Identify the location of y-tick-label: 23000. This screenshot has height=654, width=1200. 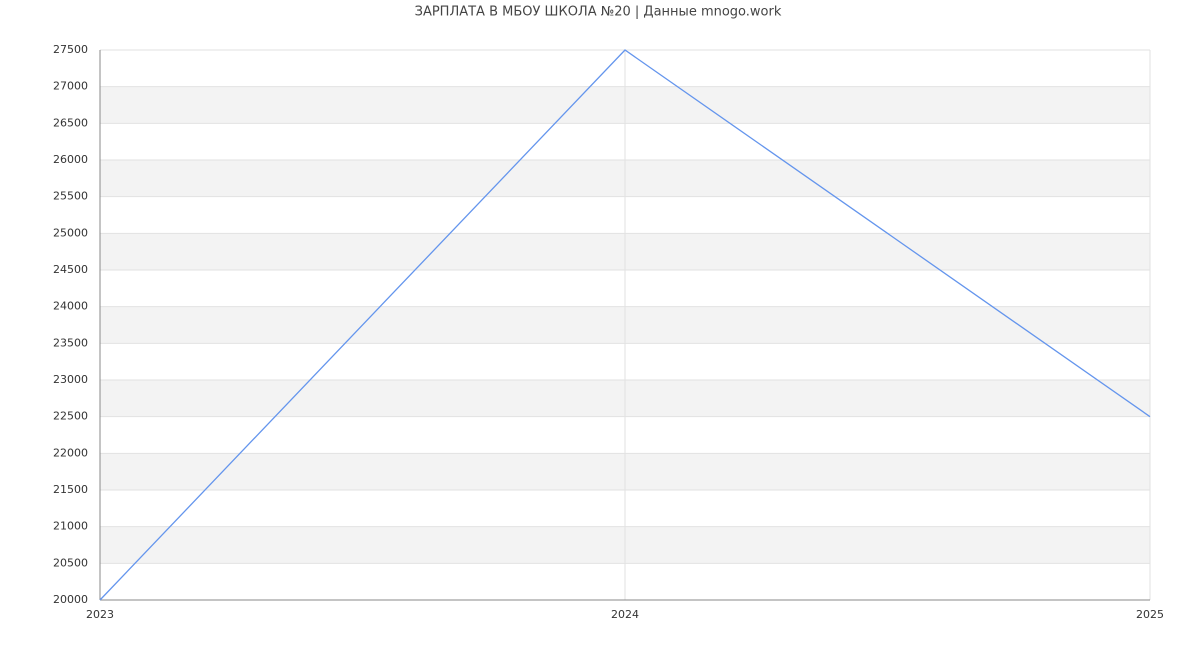
(70, 379).